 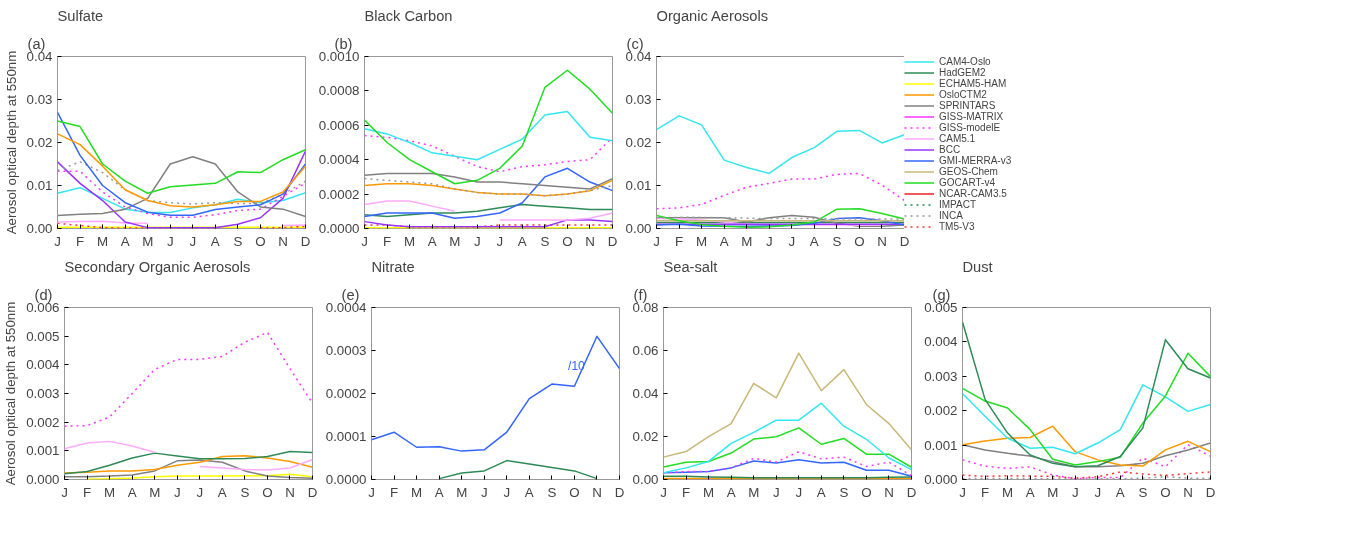 I want to click on legend-label: OsloCTM2, so click(x=963, y=94).